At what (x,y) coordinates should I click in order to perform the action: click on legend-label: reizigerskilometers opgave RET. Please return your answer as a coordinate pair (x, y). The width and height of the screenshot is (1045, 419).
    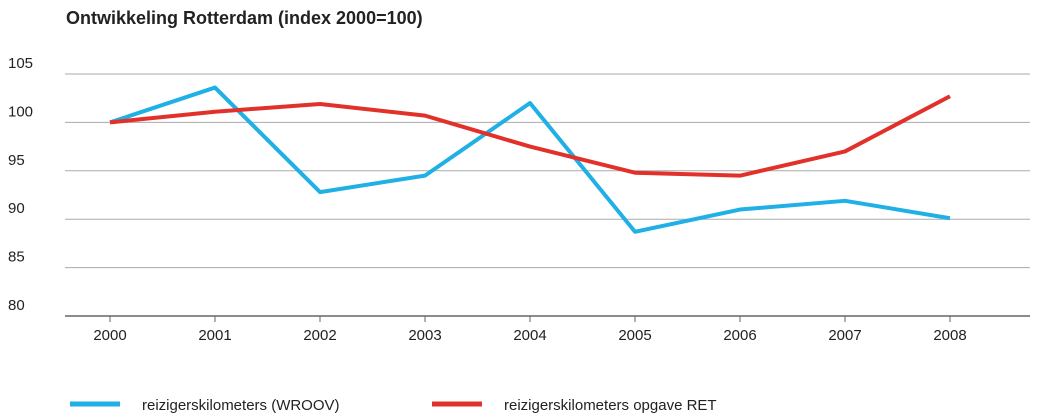
    Looking at the image, I should click on (610, 405).